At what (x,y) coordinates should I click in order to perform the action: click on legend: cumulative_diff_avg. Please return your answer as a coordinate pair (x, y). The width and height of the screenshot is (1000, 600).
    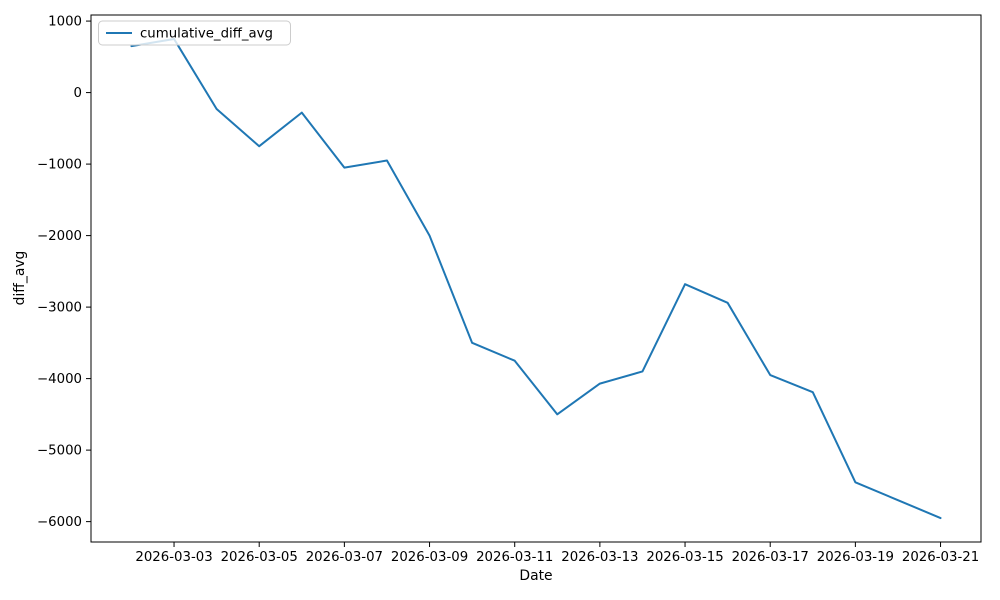
    Looking at the image, I should click on (194, 33).